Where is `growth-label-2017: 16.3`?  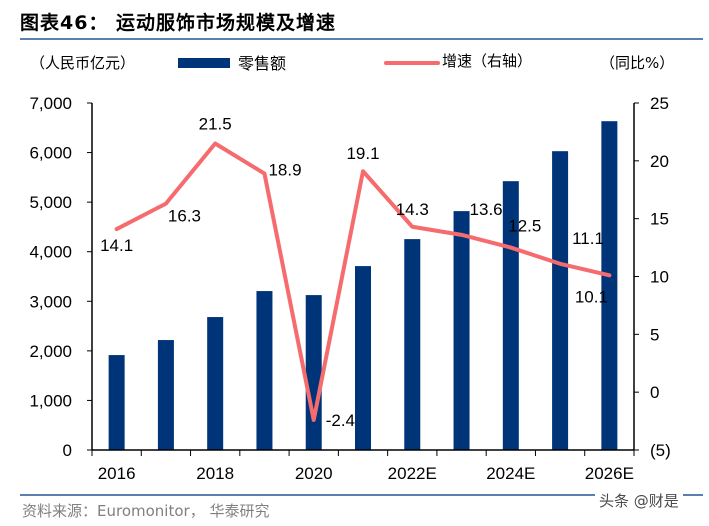
growth-label-2017: 16.3 is located at coordinates (184, 216).